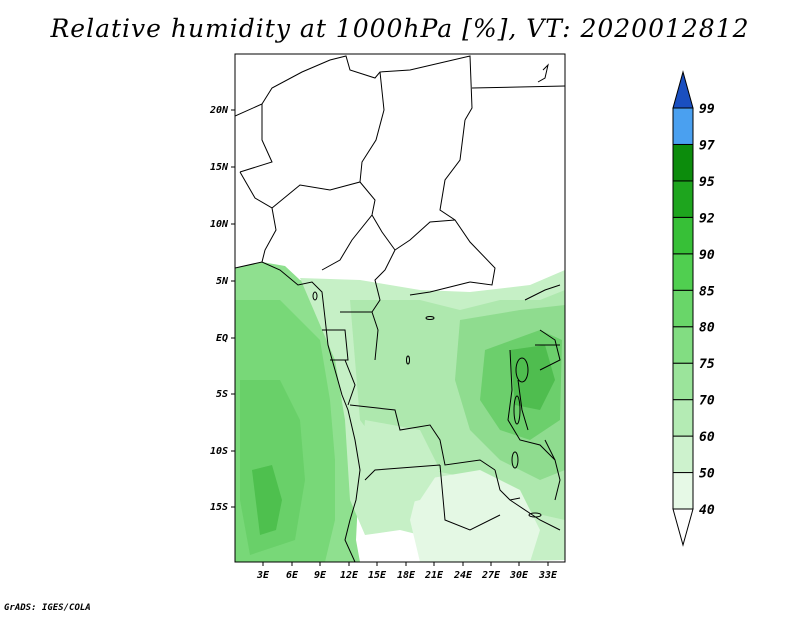  What do you see at coordinates (707, 218) in the screenshot?
I see `colorbar-label: 92` at bounding box center [707, 218].